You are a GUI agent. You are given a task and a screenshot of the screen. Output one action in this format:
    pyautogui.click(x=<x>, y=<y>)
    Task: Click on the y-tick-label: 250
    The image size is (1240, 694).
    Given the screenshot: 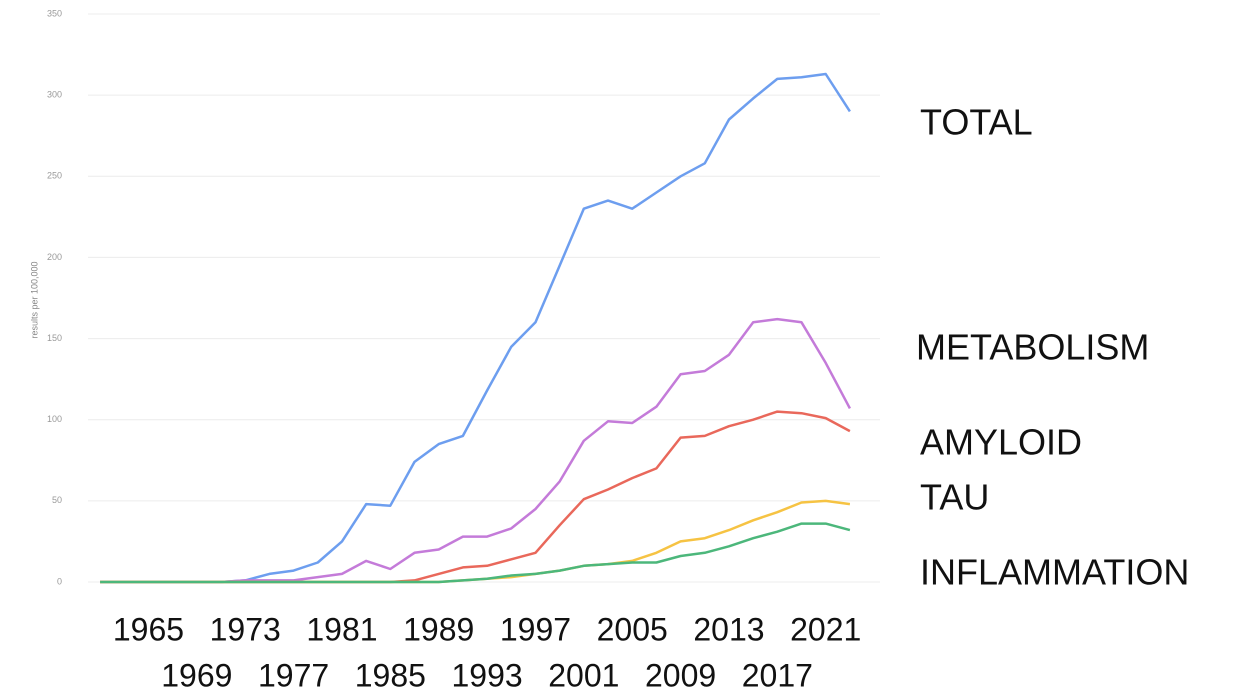 What is the action you would take?
    pyautogui.click(x=54, y=176)
    